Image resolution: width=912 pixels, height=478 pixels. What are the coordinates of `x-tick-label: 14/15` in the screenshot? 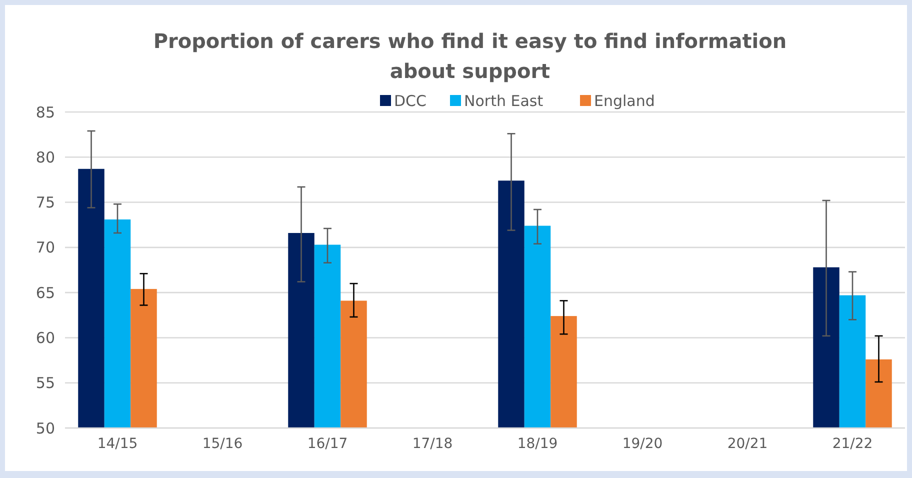 It's located at (117, 444).